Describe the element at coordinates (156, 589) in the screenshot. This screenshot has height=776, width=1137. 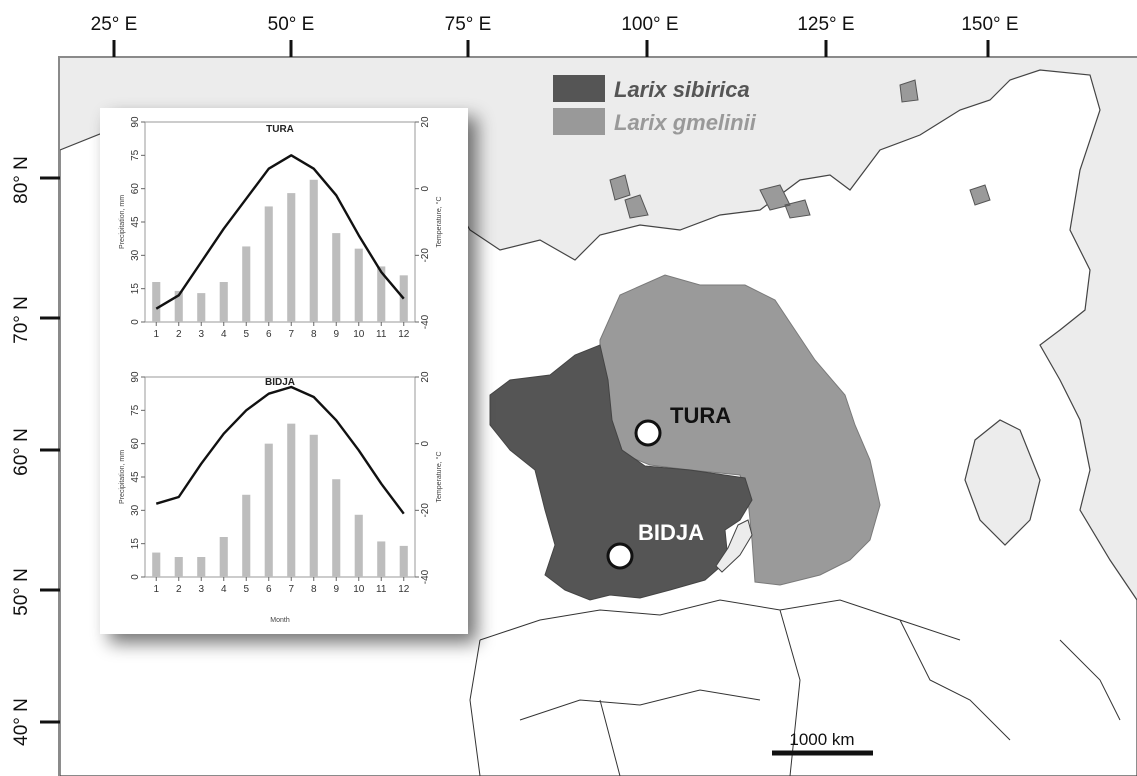
I see `bidja-x-tick-label: 1` at that location.